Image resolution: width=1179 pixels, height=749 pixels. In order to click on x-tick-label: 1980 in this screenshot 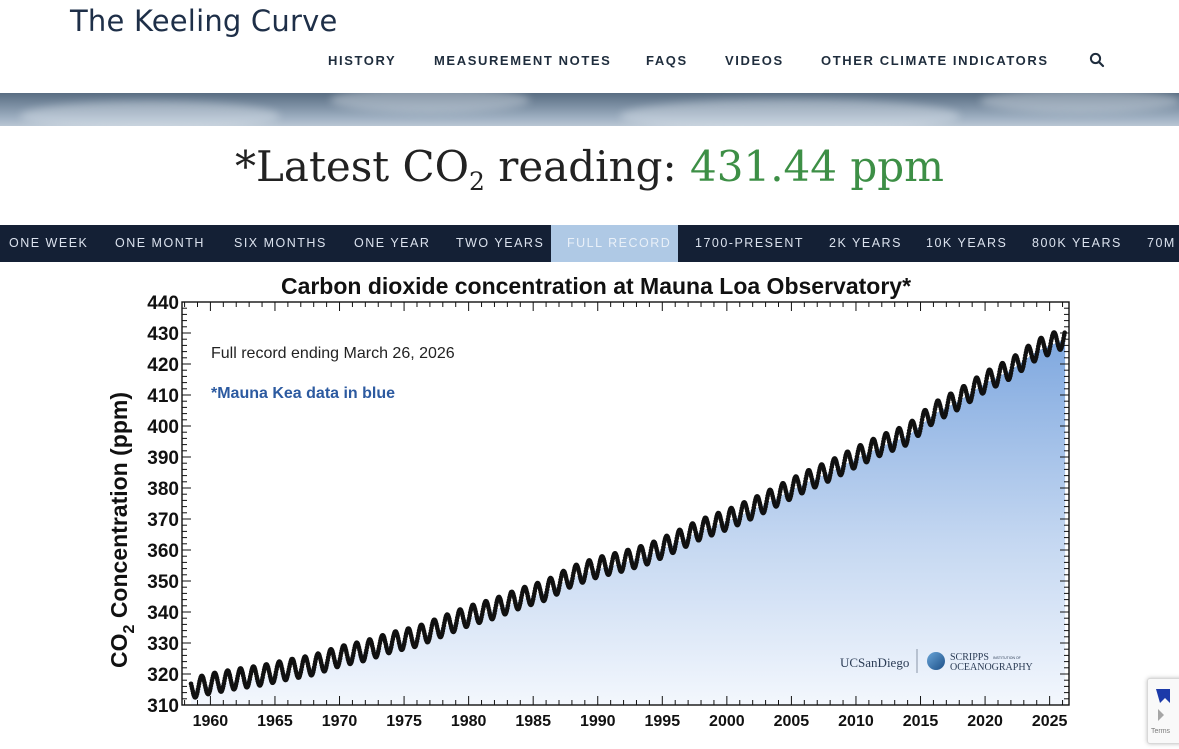, I will do `click(469, 721)`.